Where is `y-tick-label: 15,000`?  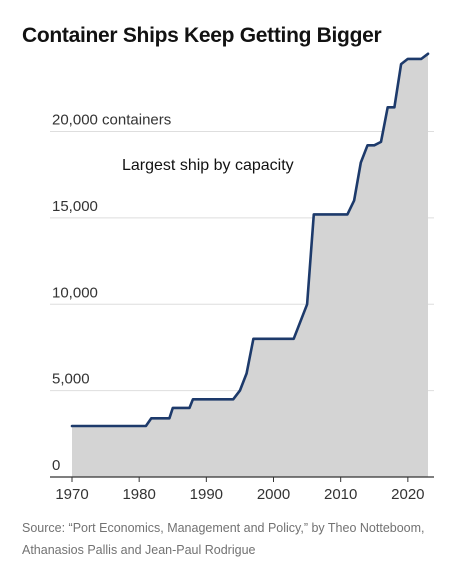 y-tick-label: 15,000 is located at coordinates (75, 206).